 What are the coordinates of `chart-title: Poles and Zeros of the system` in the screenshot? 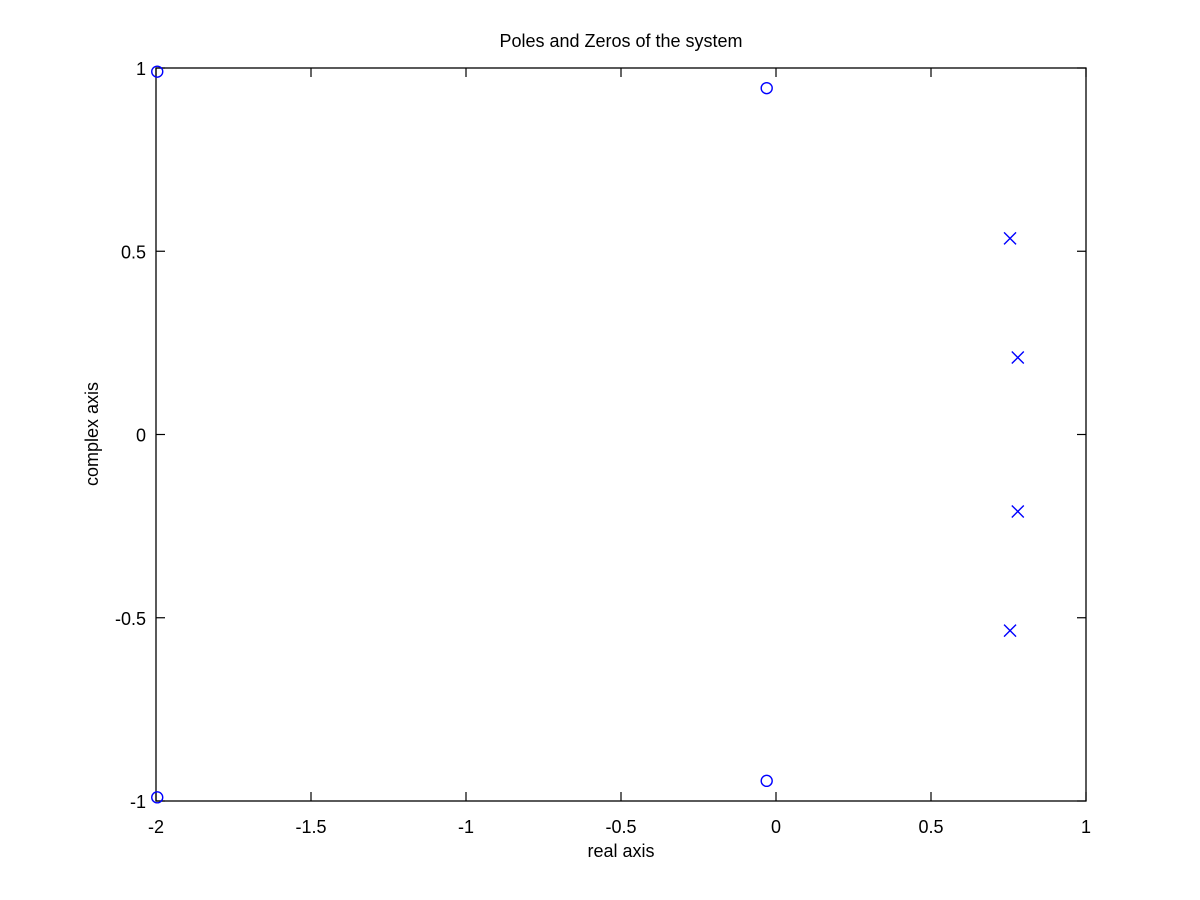 It's located at (620, 41).